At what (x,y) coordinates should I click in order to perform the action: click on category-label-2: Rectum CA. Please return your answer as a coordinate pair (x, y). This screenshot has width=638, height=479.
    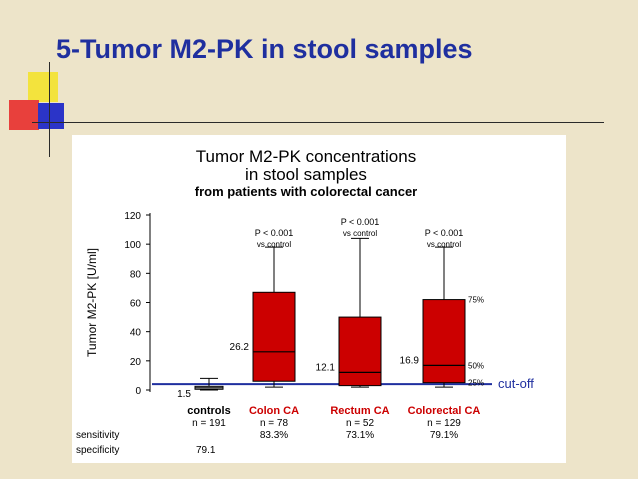
    Looking at the image, I should click on (359, 411).